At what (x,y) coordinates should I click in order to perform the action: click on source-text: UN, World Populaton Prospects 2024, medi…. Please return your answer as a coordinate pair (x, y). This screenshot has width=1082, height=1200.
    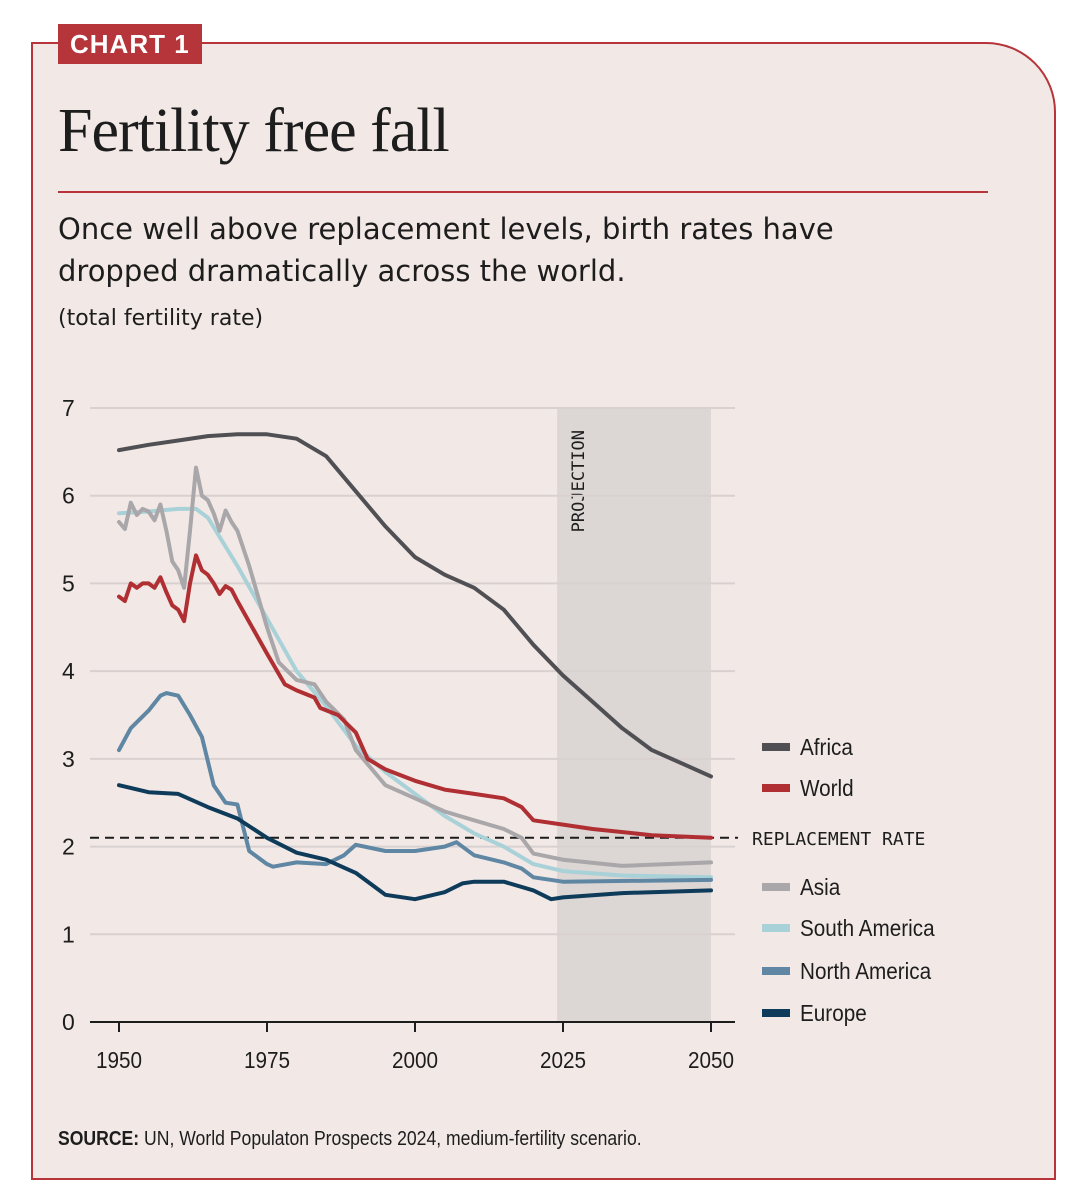
    Looking at the image, I should click on (390, 1139).